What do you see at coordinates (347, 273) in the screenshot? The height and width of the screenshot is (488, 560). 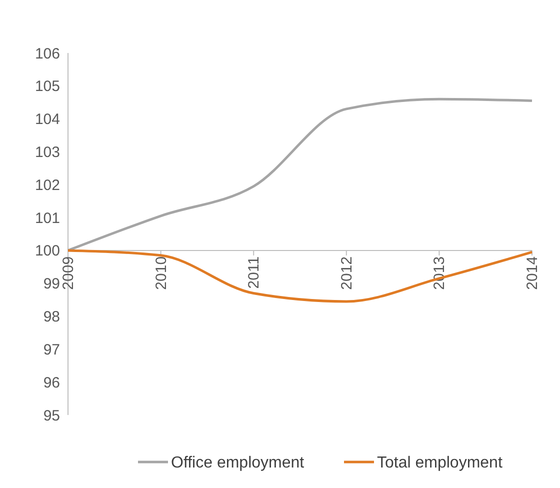 I see `x-tick-label: 2012` at bounding box center [347, 273].